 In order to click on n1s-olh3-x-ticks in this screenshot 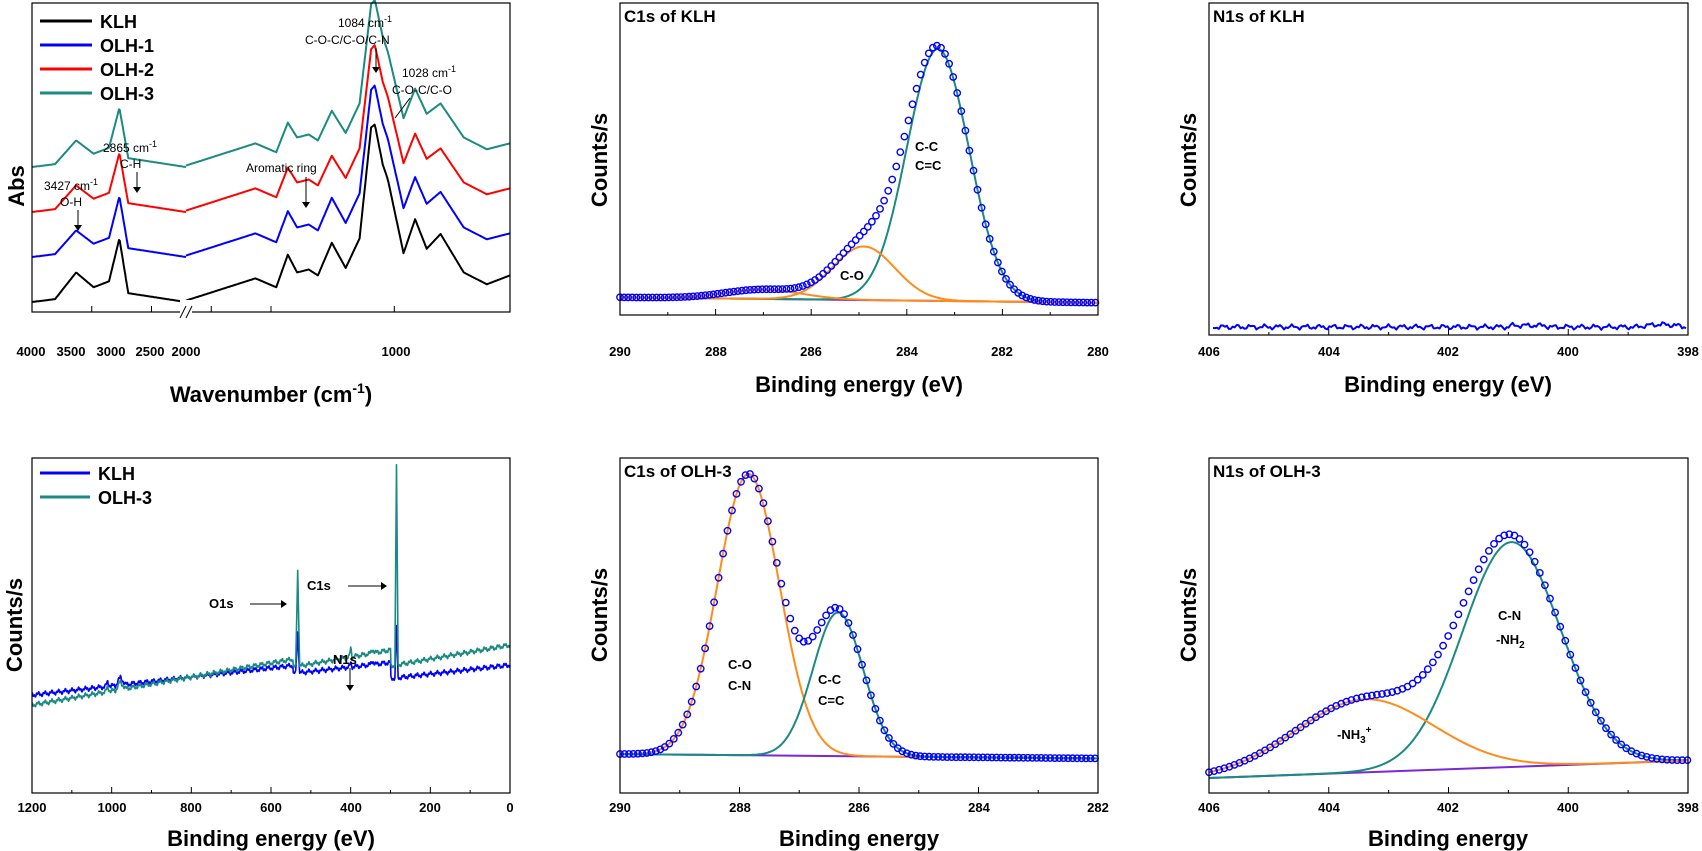, I will do `click(1448, 790)`.